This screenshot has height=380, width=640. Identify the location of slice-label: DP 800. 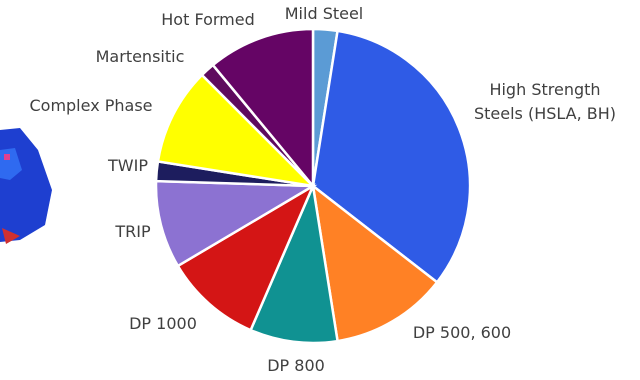
(296, 365).